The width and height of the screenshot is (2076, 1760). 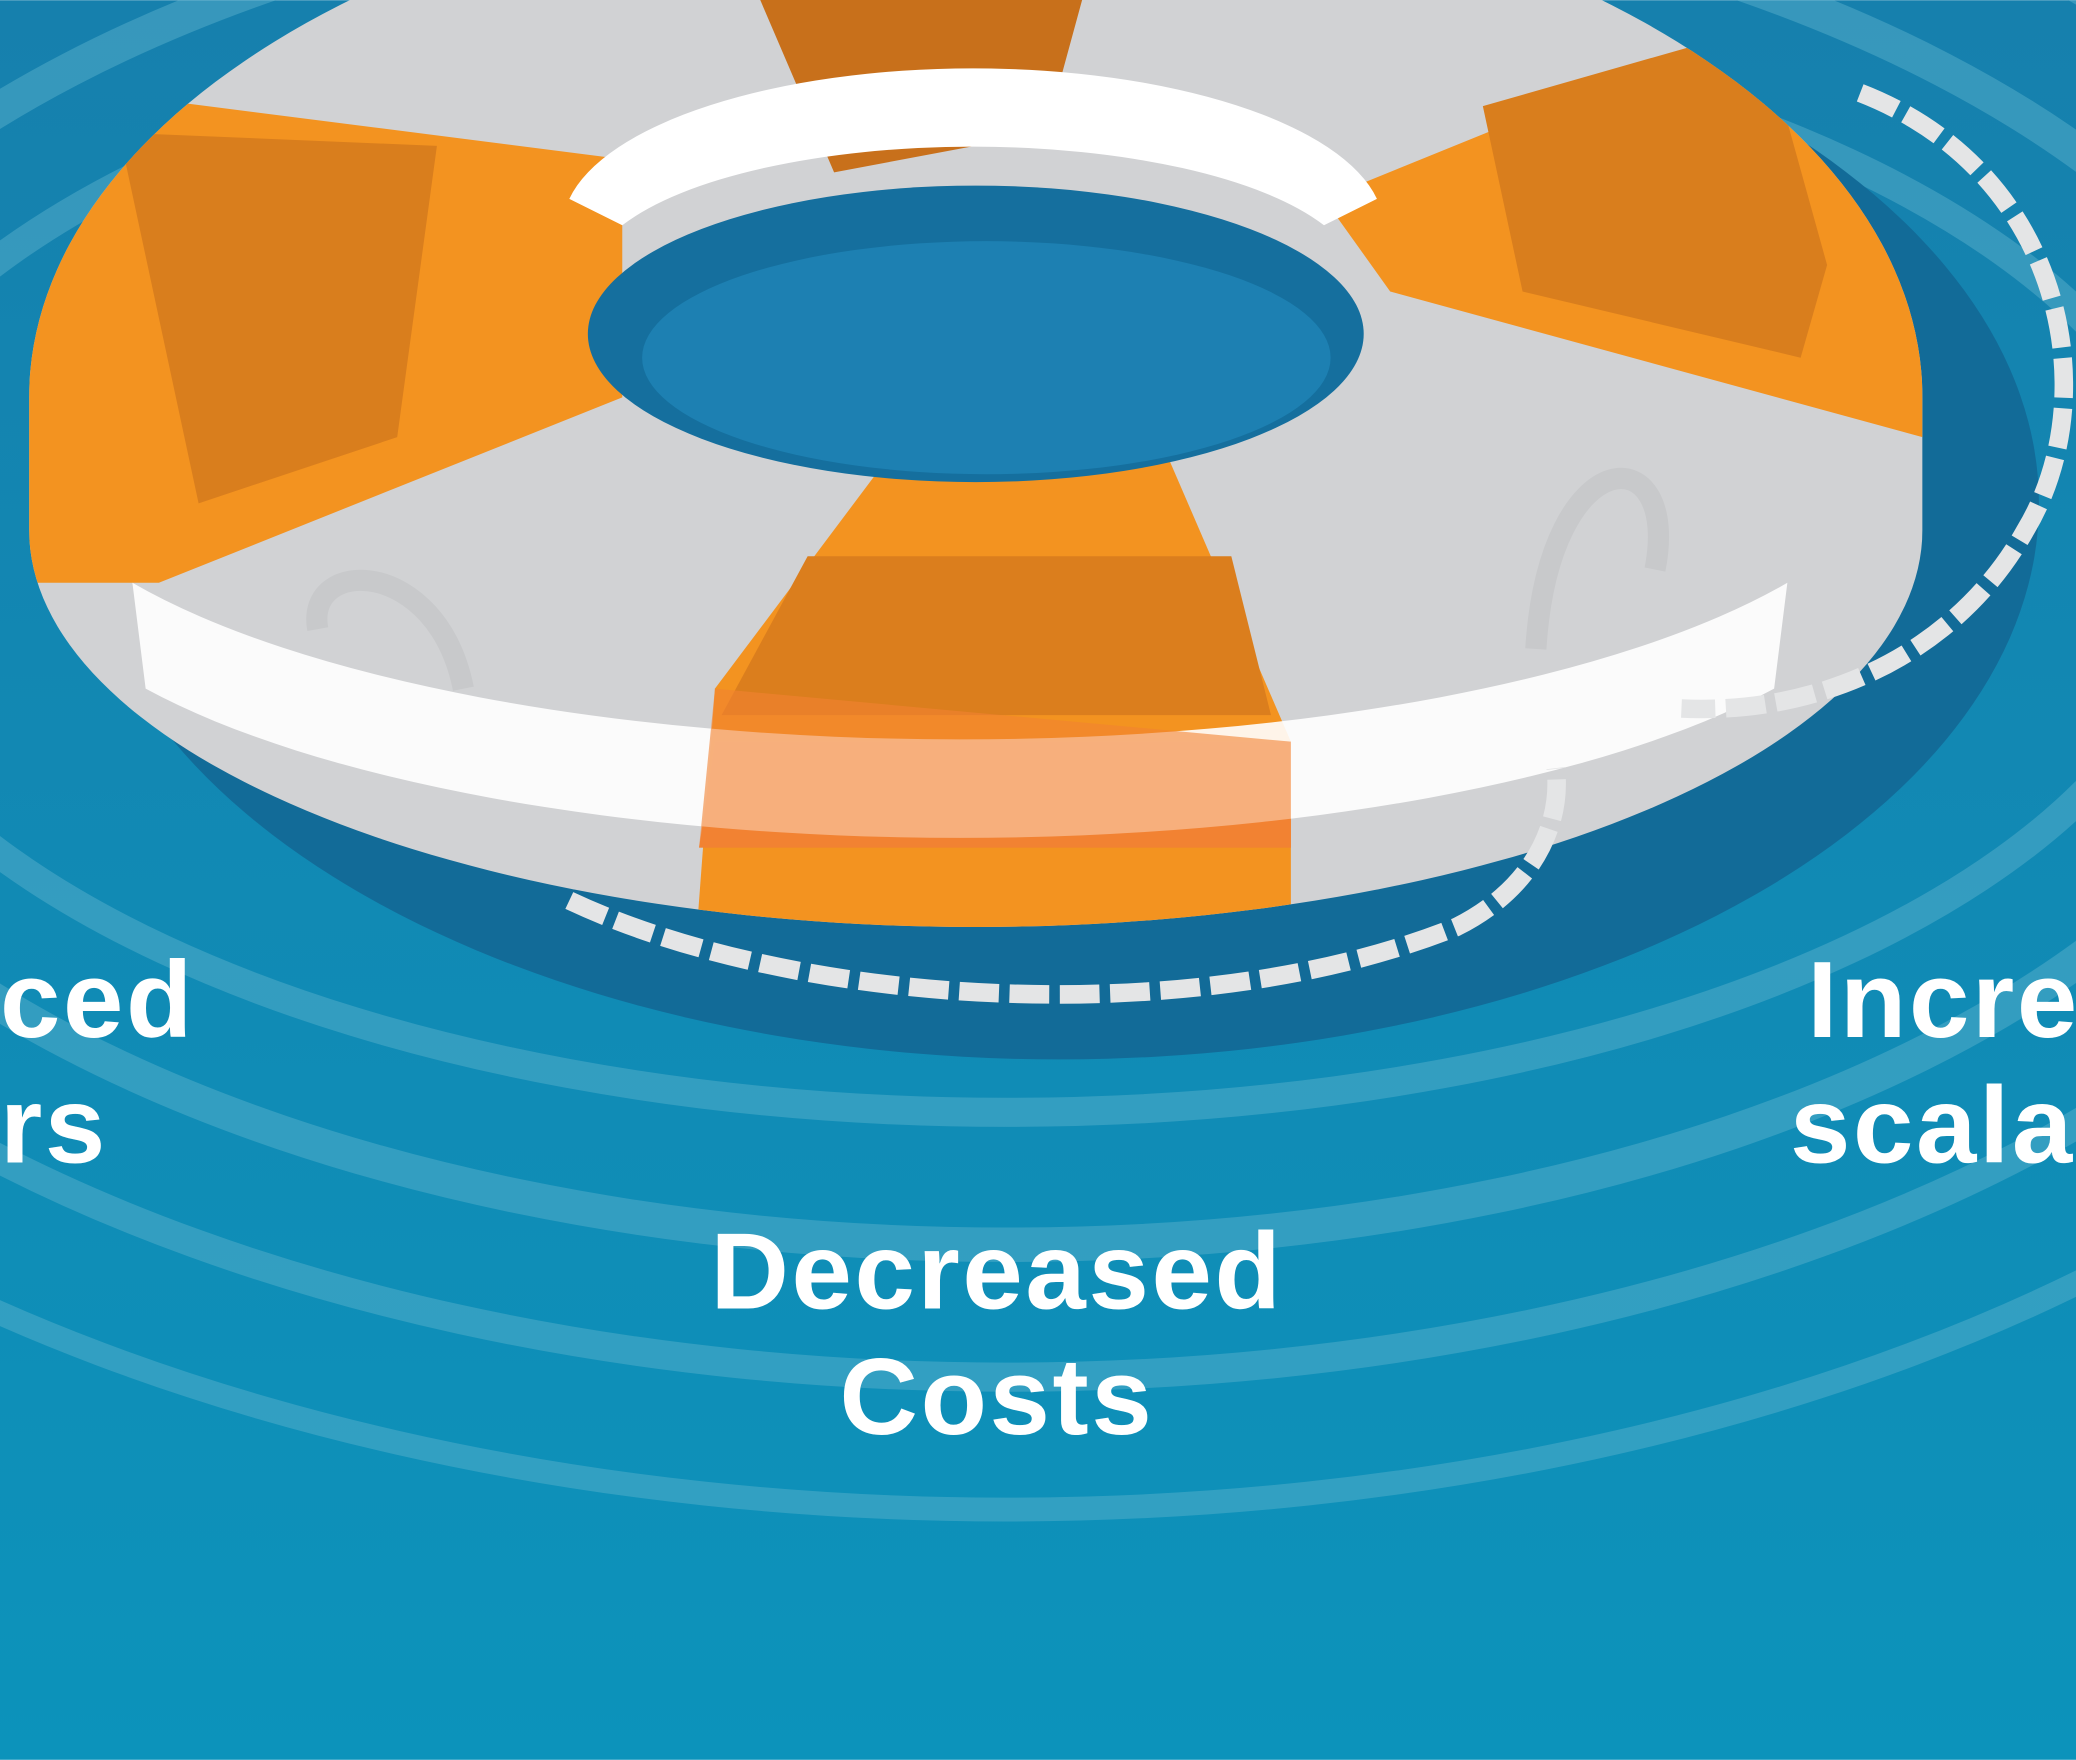 What do you see at coordinates (988, 579) in the screenshot?
I see `handles` at bounding box center [988, 579].